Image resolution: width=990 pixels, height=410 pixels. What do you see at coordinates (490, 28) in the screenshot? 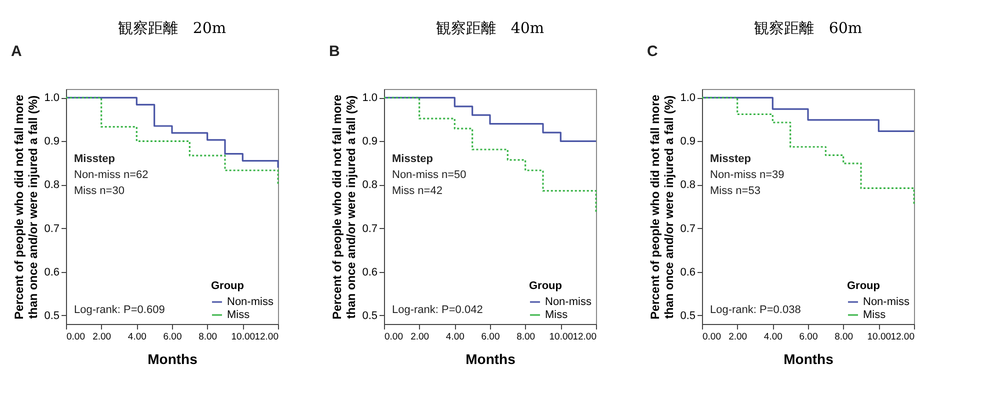
I see `chart-title: 観察距離 40m` at bounding box center [490, 28].